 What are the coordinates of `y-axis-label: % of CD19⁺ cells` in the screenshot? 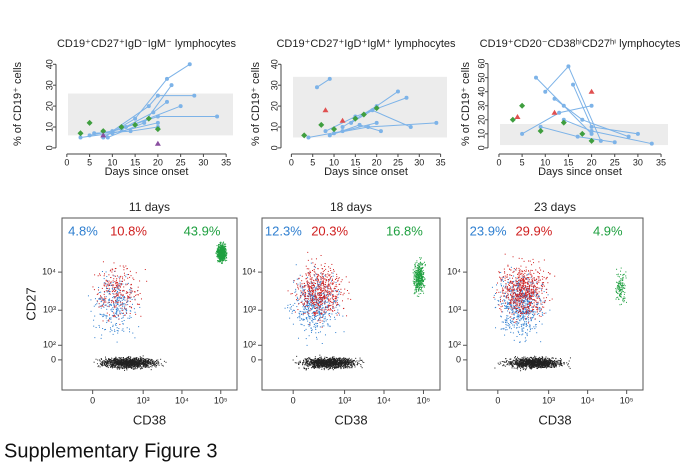 It's located at (18, 103).